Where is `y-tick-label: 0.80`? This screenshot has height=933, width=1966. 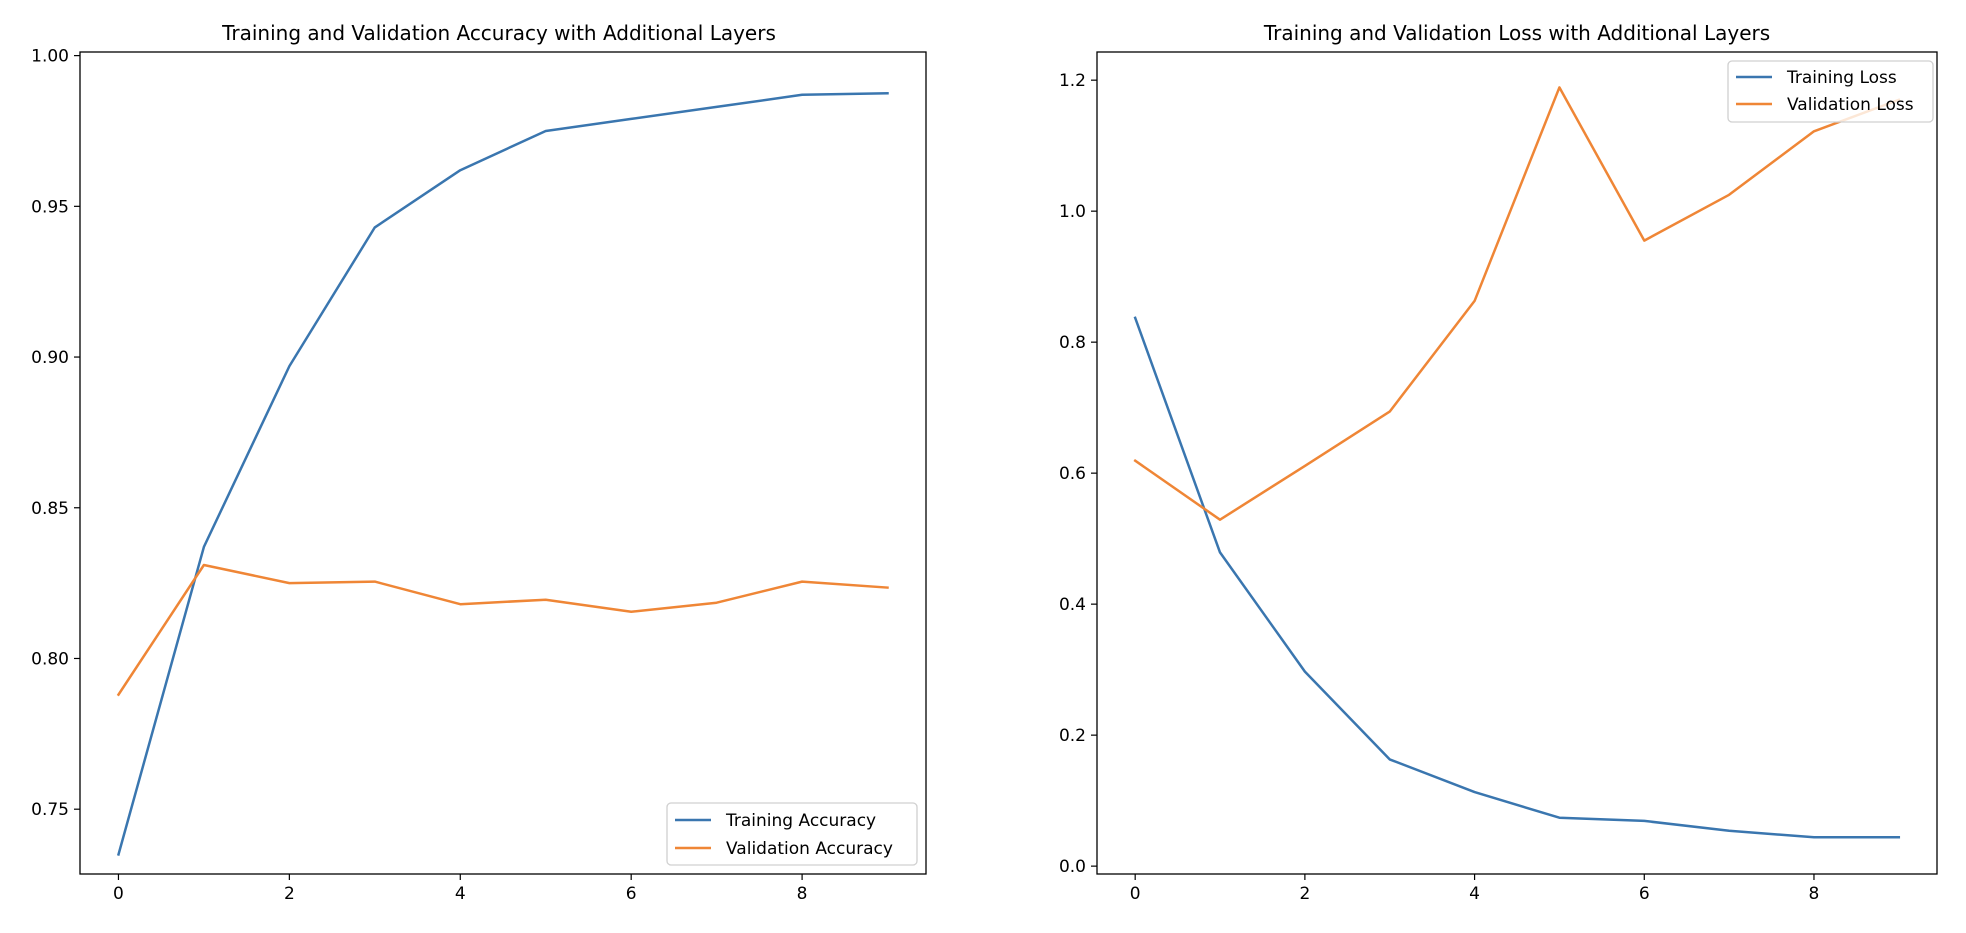 y-tick-label: 0.80 is located at coordinates (50, 659).